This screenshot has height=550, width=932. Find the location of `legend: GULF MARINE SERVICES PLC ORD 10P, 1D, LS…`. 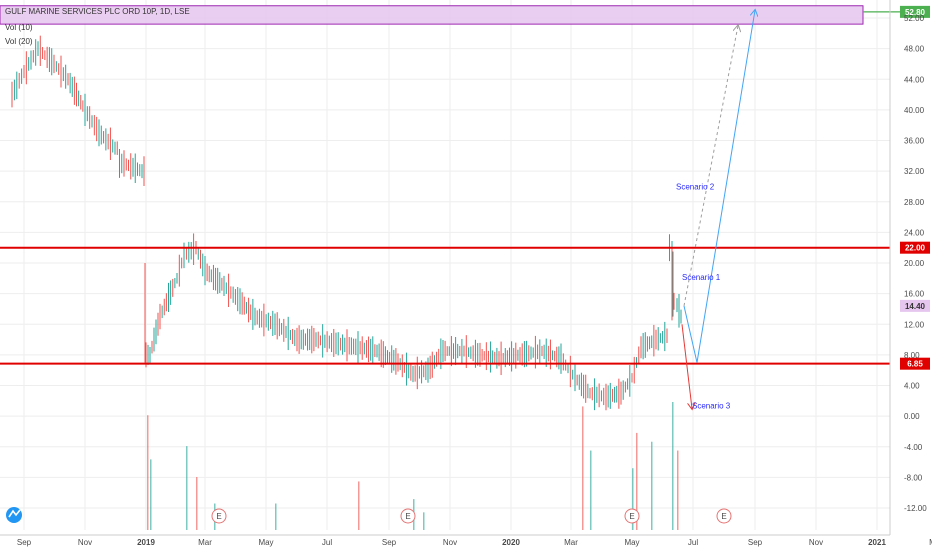

legend: GULF MARINE SERVICES PLC ORD 10P, 1D, LS… is located at coordinates (97, 26).